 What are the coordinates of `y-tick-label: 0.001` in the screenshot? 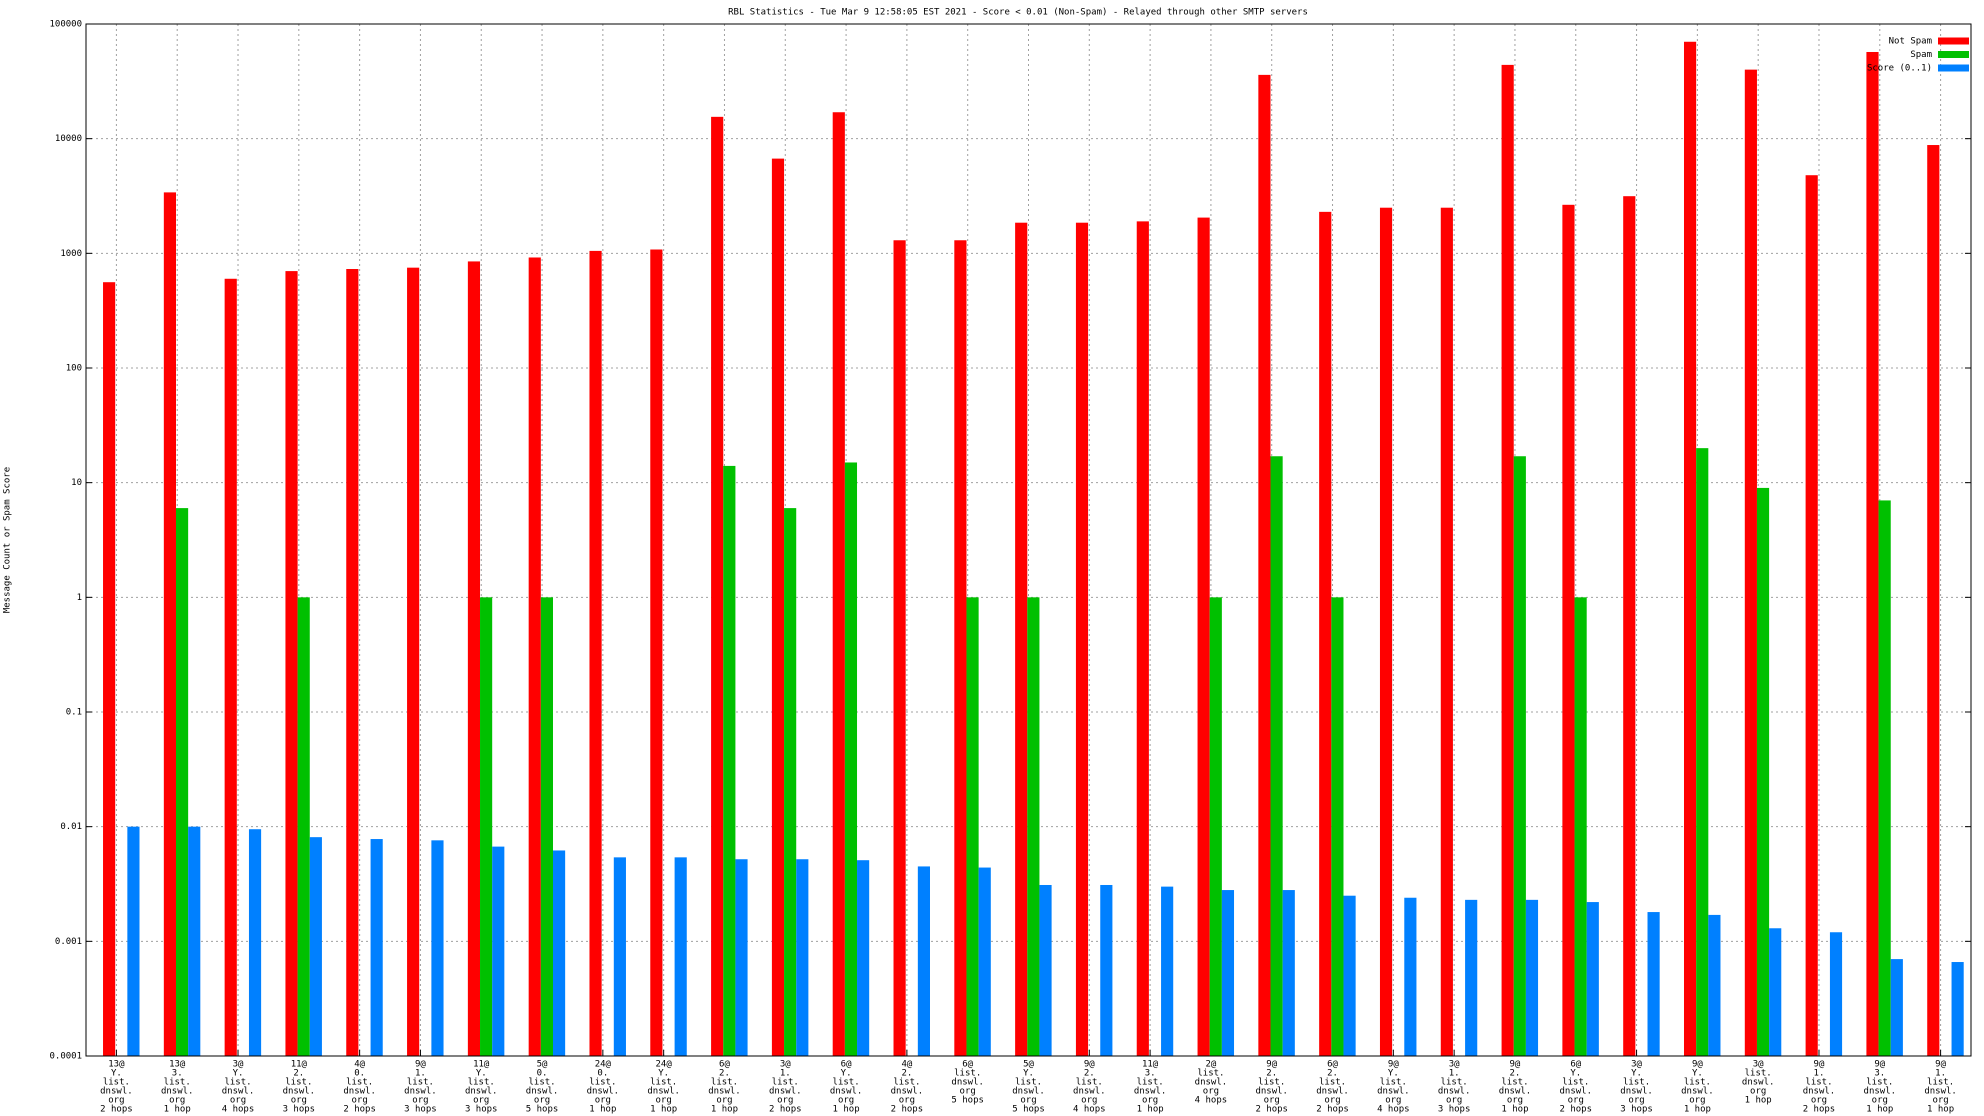 It's located at (68, 942).